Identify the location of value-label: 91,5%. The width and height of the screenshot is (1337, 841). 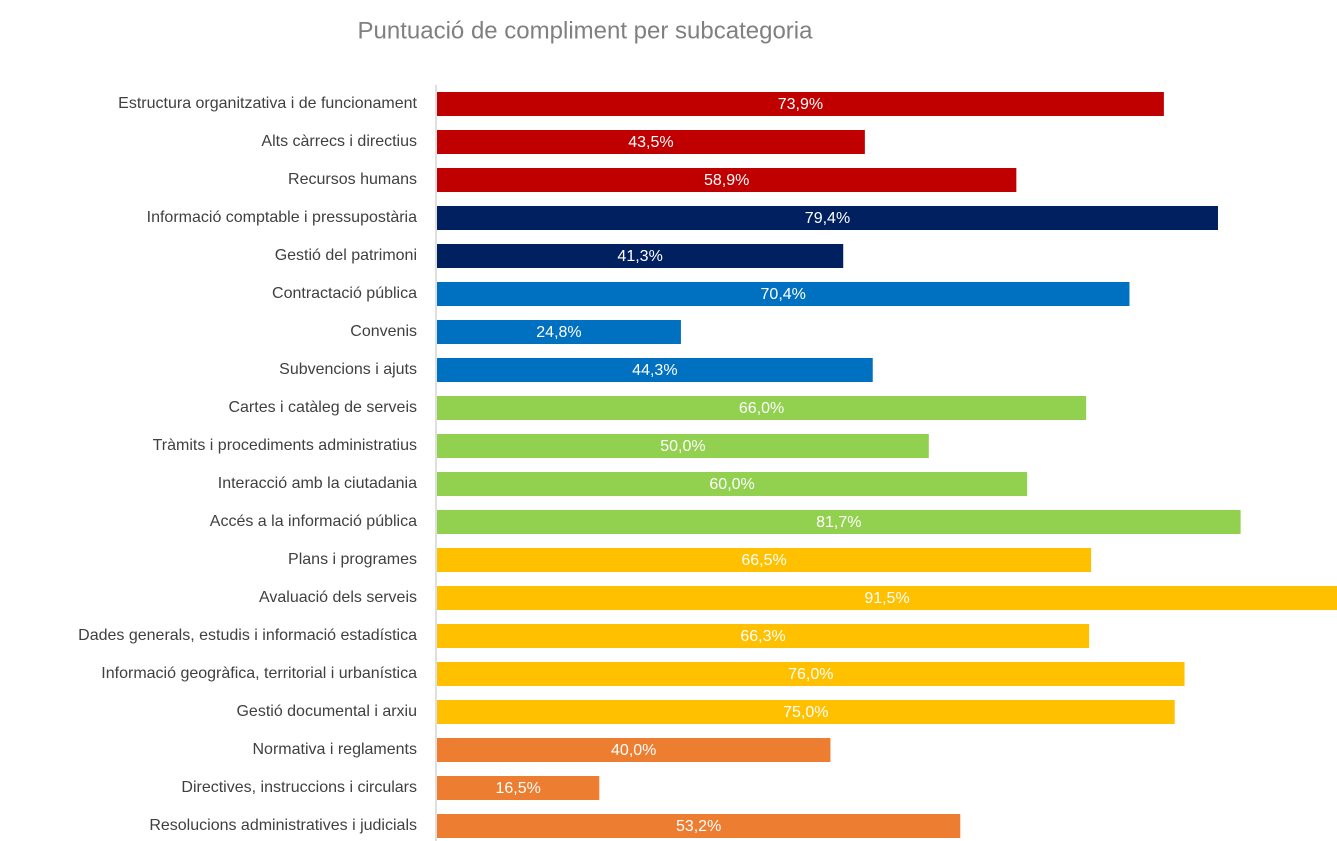
(886, 598).